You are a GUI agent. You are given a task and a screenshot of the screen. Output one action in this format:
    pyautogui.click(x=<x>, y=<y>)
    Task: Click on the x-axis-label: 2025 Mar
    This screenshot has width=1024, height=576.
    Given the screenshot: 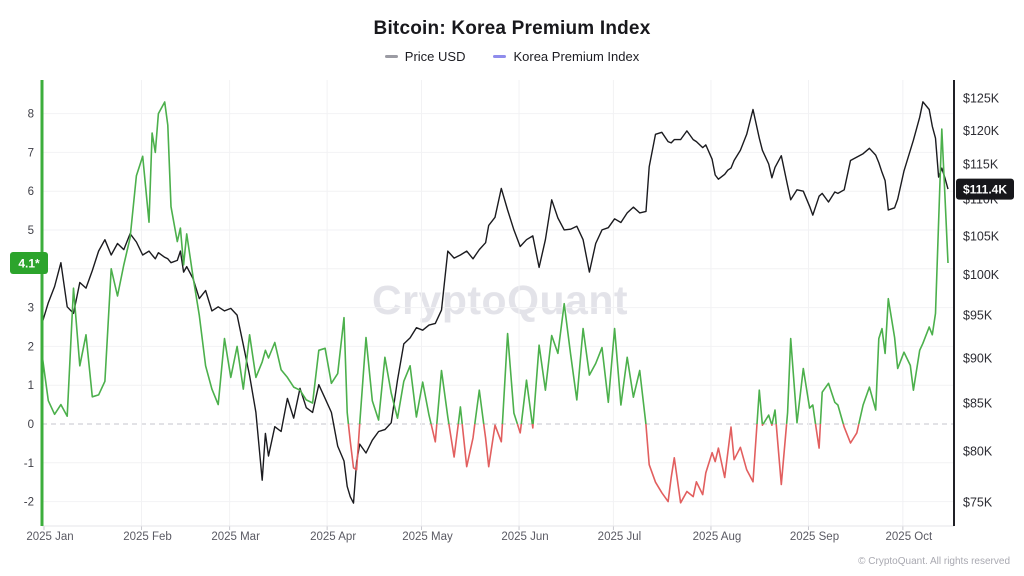 What is the action you would take?
    pyautogui.click(x=235, y=537)
    